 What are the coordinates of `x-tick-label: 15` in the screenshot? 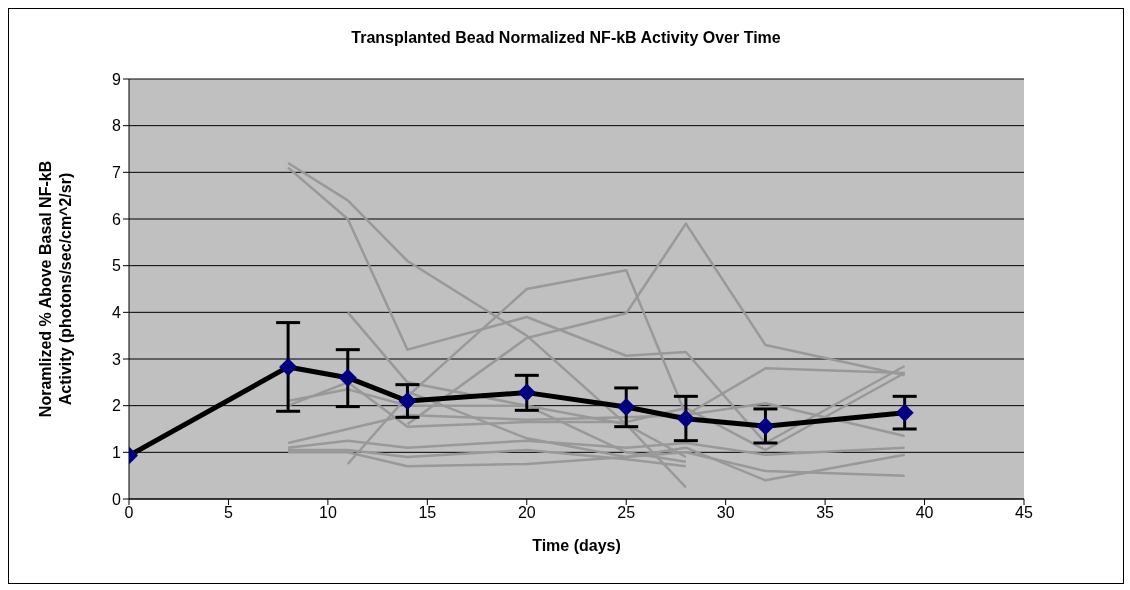 It's located at (427, 513).